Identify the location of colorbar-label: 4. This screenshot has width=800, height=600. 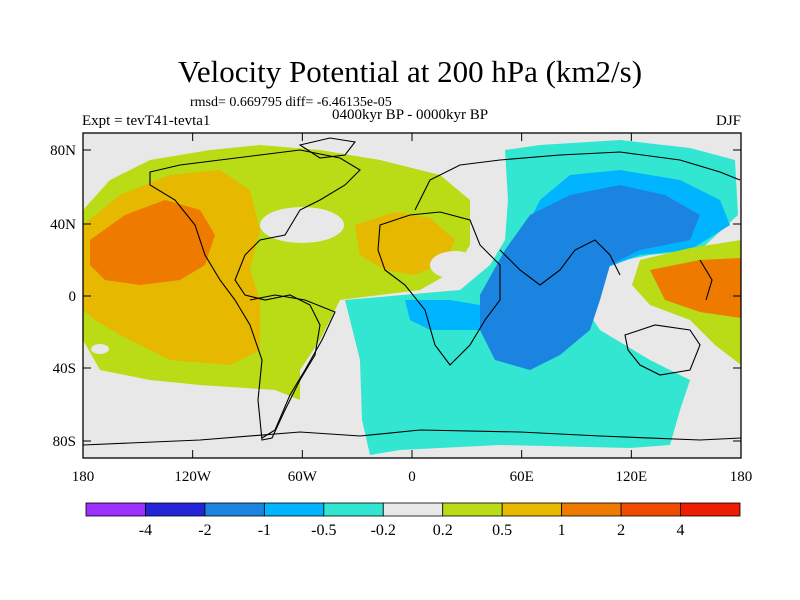
(681, 530).